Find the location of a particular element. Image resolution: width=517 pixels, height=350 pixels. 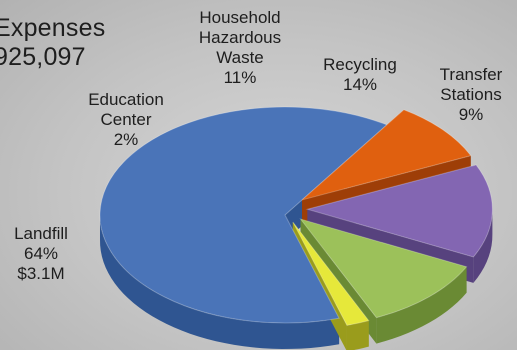

label-landfill: Landfill 64% $3.1M is located at coordinates (41, 254).